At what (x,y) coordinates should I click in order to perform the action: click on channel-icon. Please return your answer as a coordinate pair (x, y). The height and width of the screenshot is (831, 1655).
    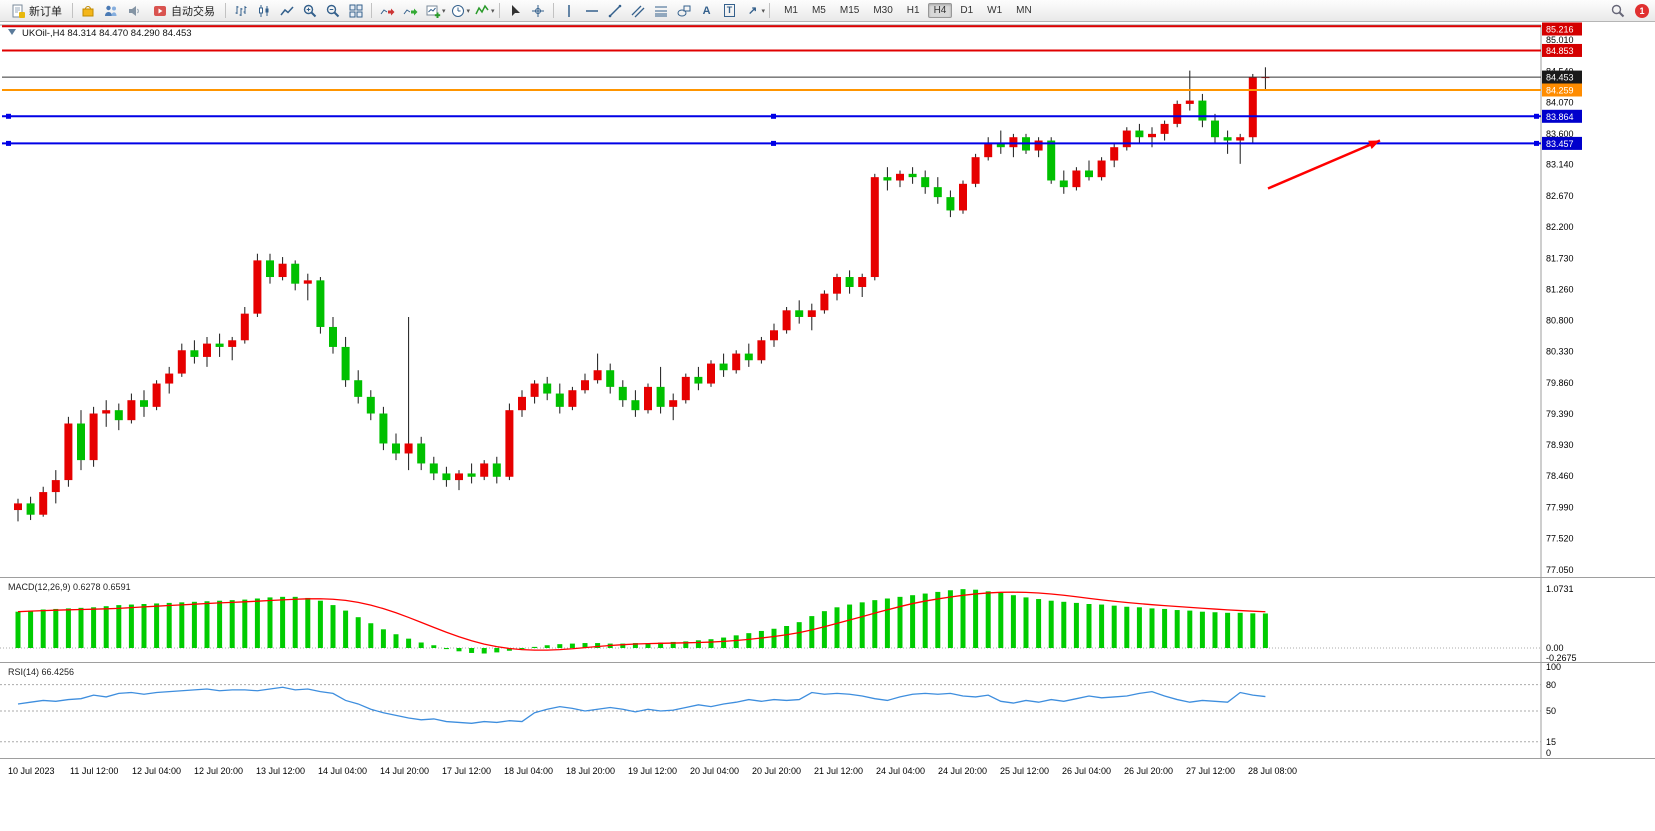
    Looking at the image, I should click on (638, 11).